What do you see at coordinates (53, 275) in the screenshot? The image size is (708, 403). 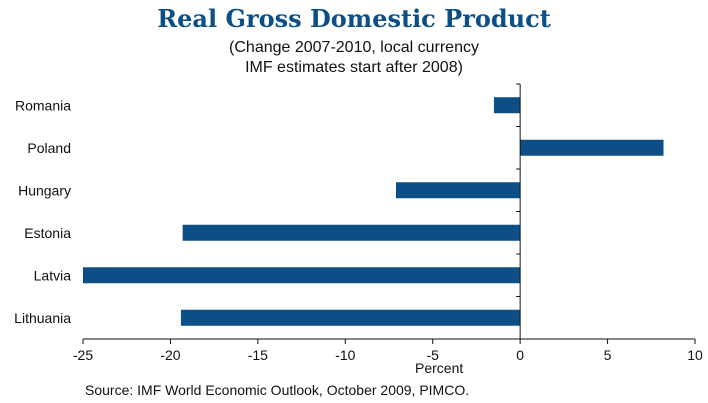 I see `category-label-latvia: Latvia` at bounding box center [53, 275].